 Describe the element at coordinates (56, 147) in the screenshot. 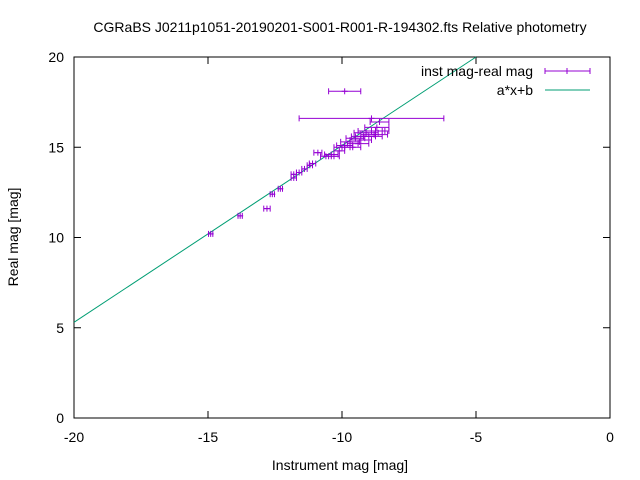

I see `y-tick-label: 15` at that location.